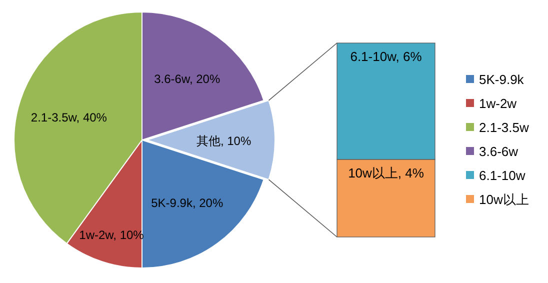 This screenshot has height=283, width=548. What do you see at coordinates (187, 203) in the screenshot?
I see `data-label: 5K-9.9k, 20%` at bounding box center [187, 203].